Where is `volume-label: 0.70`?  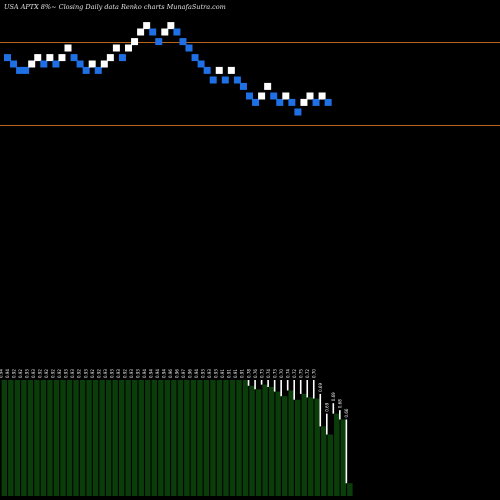
volume-label: 0.70 is located at coordinates (313, 373).